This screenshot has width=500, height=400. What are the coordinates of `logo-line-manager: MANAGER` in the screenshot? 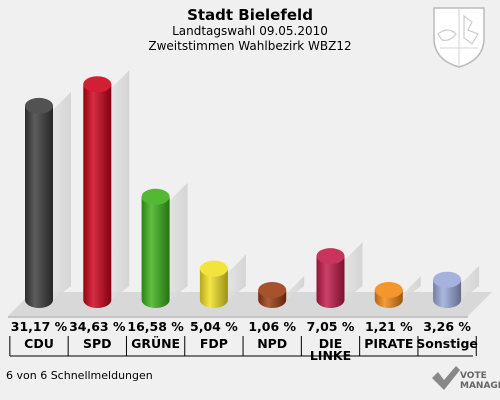 It's located at (480, 386).